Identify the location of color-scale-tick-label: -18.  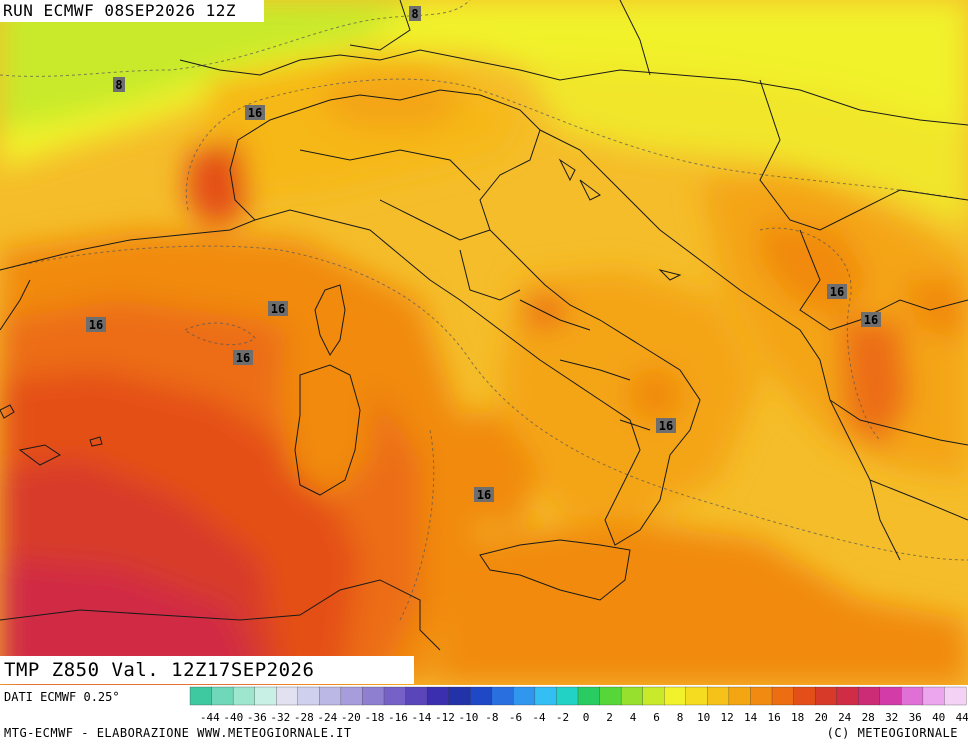
(374, 717).